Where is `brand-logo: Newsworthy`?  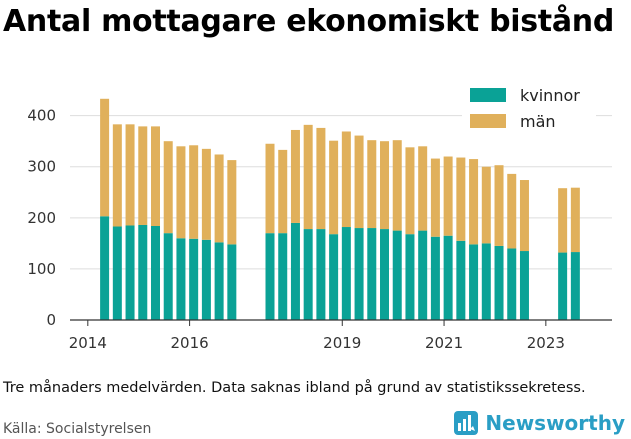
brand-logo: Newsworthy is located at coordinates (539, 423).